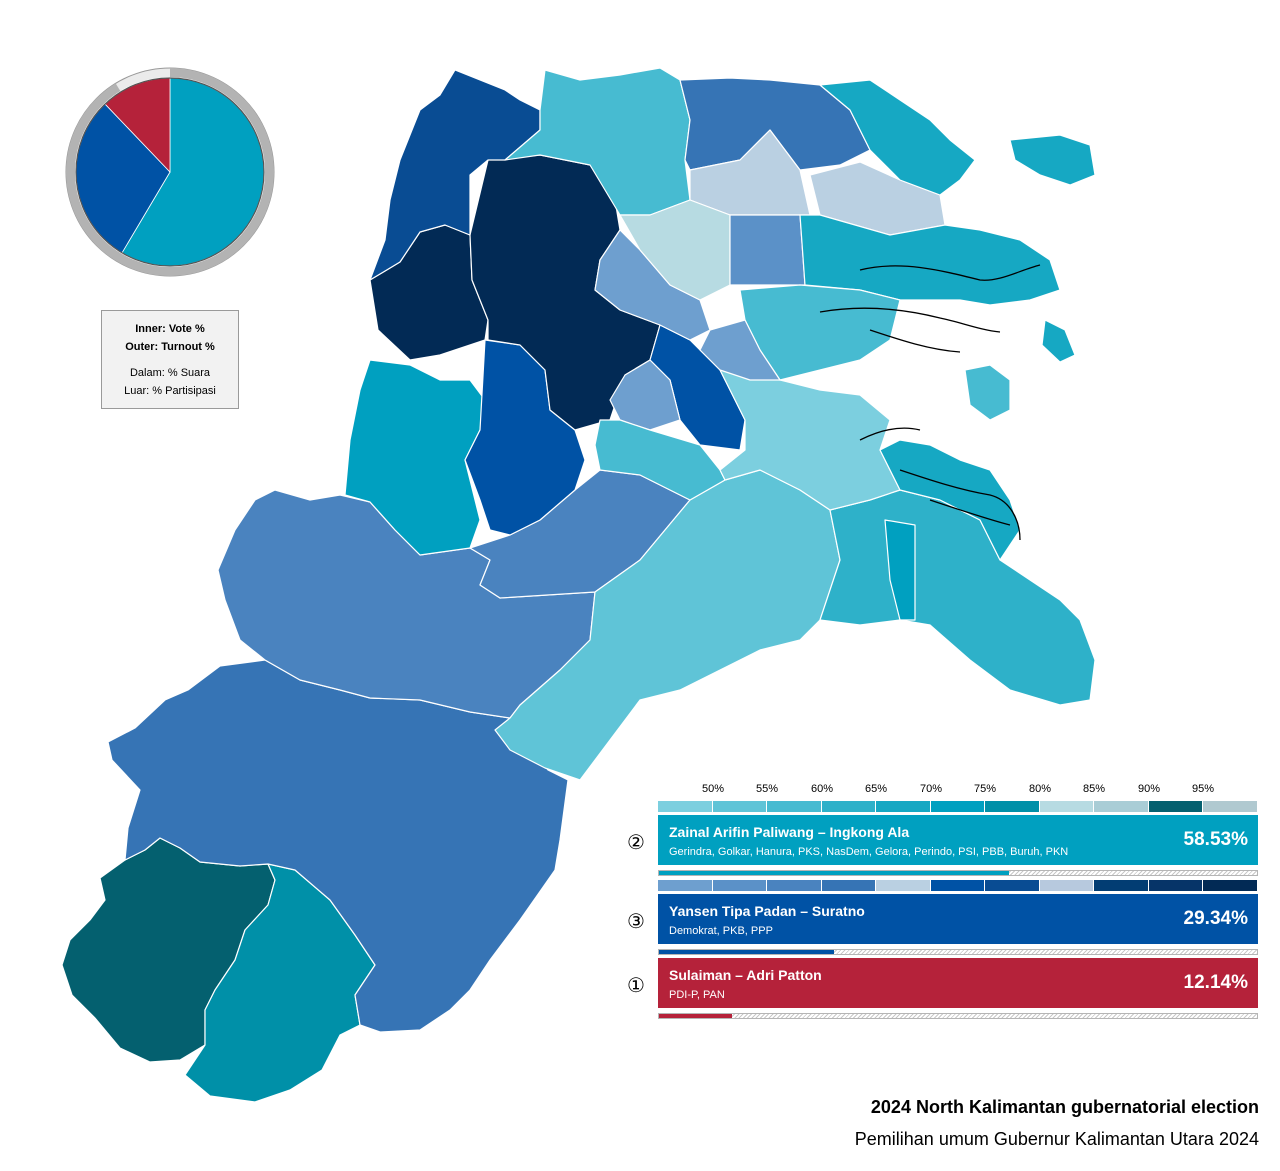 This screenshot has width=1280, height=1171. What do you see at coordinates (789, 832) in the screenshot?
I see `candidate-name: Zainal Arifin Paliwang – Ingkong Ala` at bounding box center [789, 832].